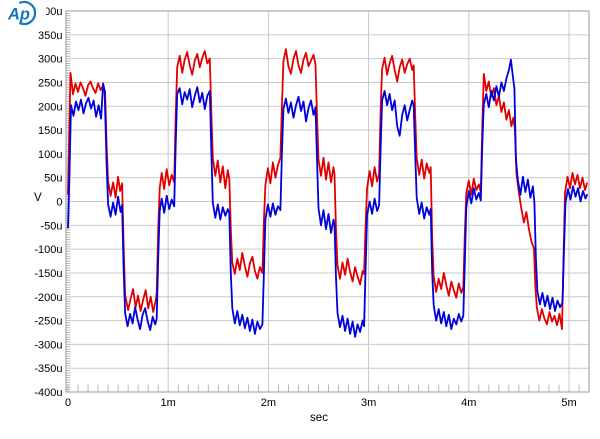 The width and height of the screenshot is (600, 439). I want to click on ap-logo-background, so click(24, 13).